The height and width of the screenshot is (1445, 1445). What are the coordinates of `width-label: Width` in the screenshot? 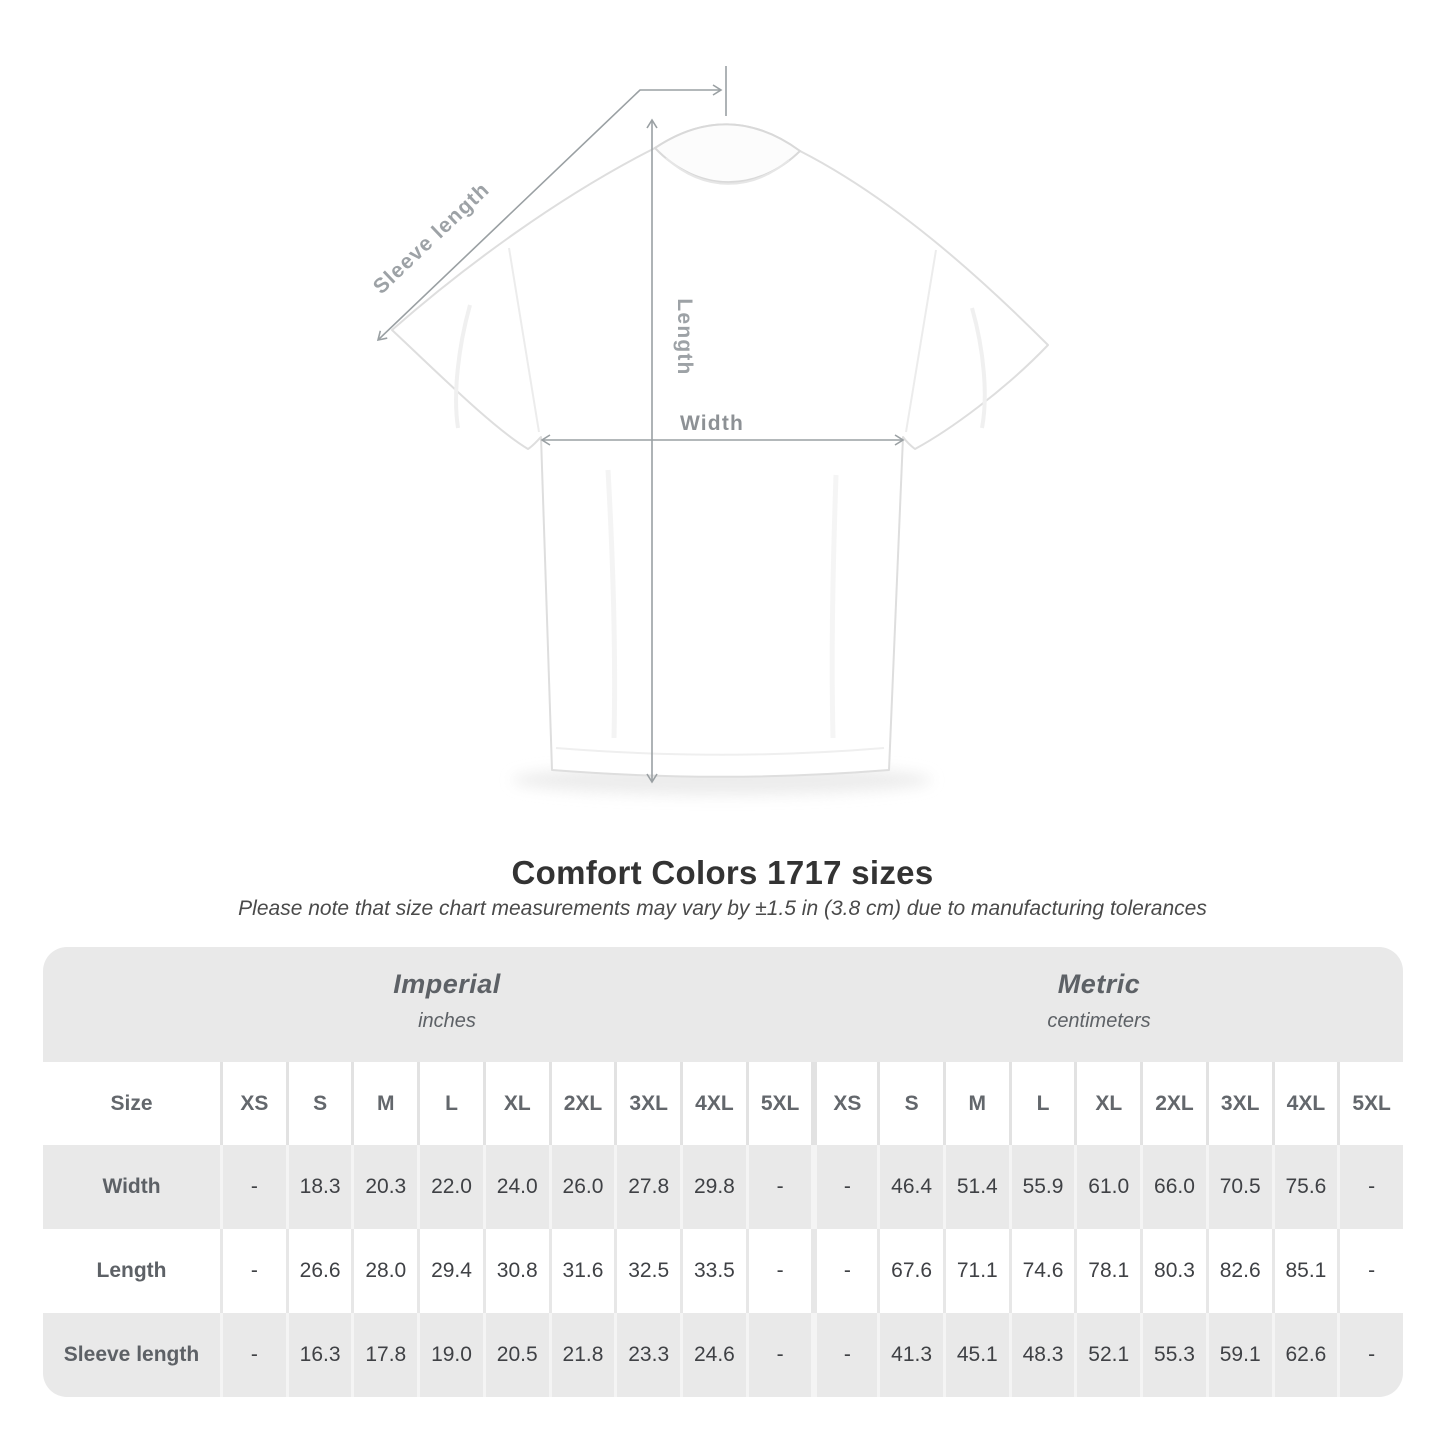 It's located at (712, 423).